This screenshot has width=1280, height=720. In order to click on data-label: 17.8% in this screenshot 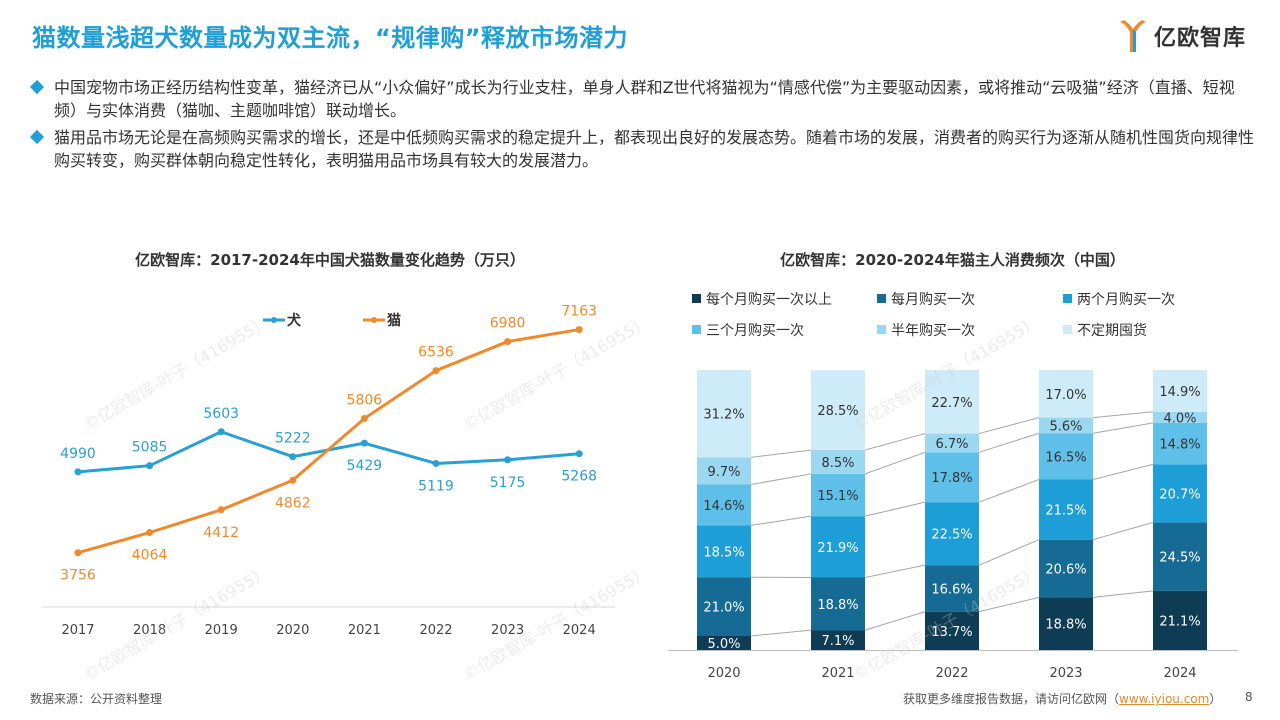, I will do `click(951, 478)`.